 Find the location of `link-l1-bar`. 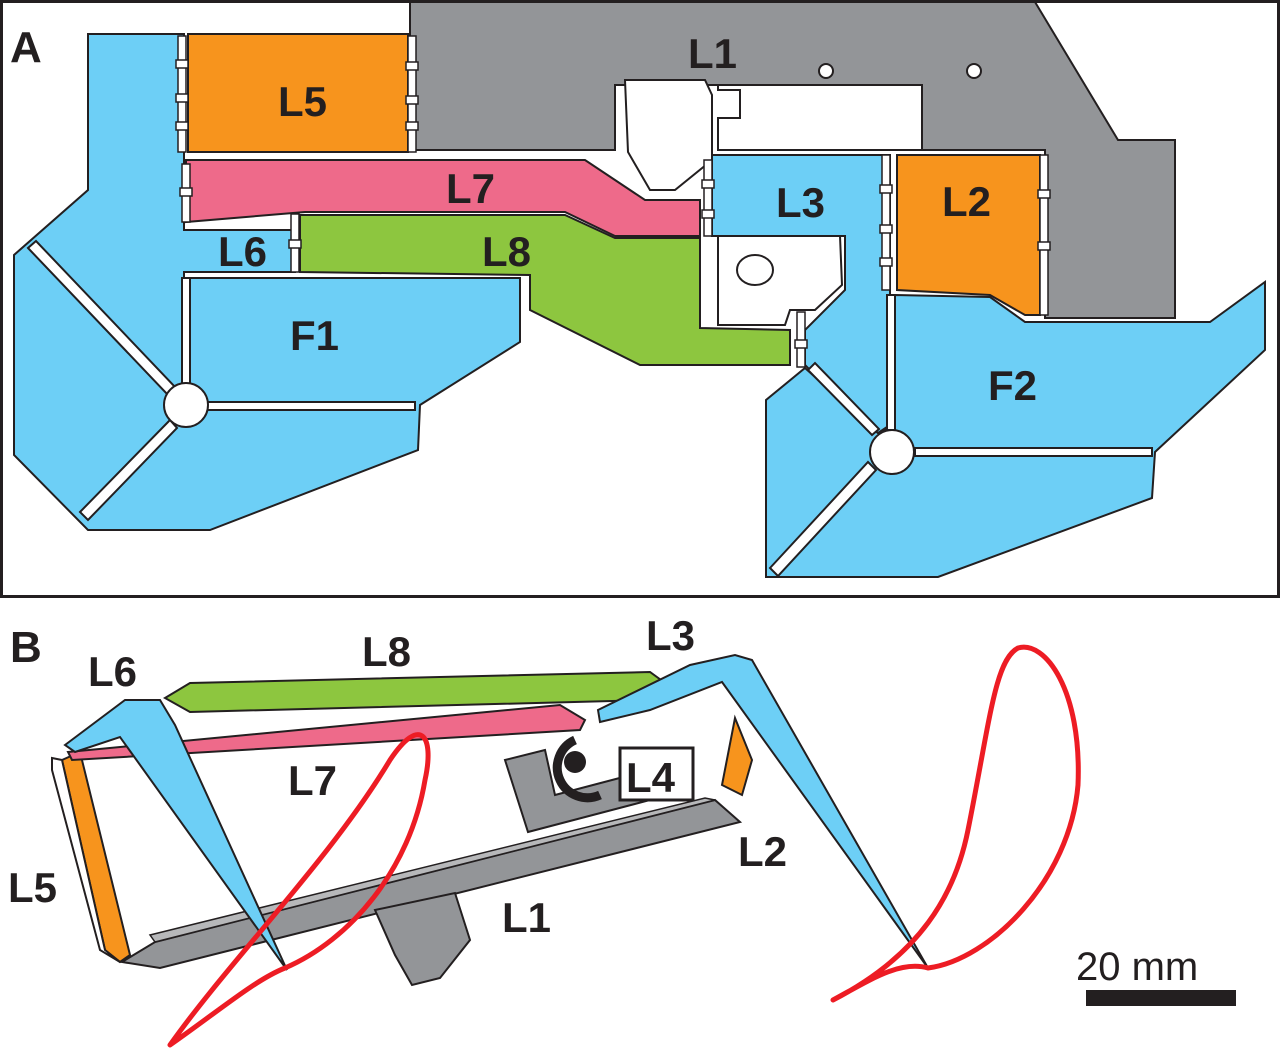

link-l1-bar is located at coordinates (431, 884).